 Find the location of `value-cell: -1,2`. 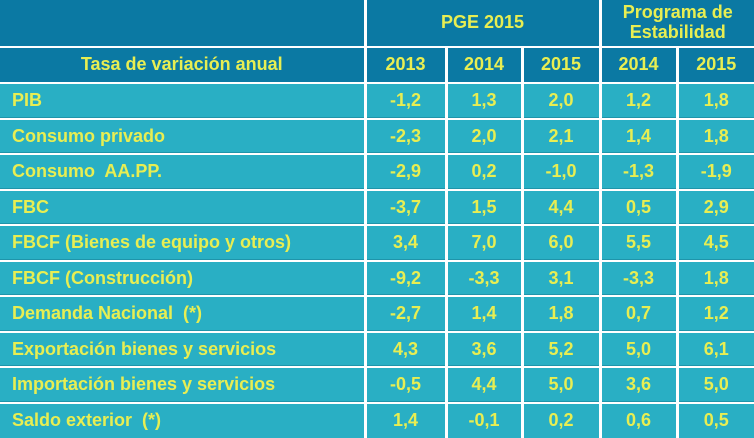

value-cell: -1,2 is located at coordinates (406, 101).